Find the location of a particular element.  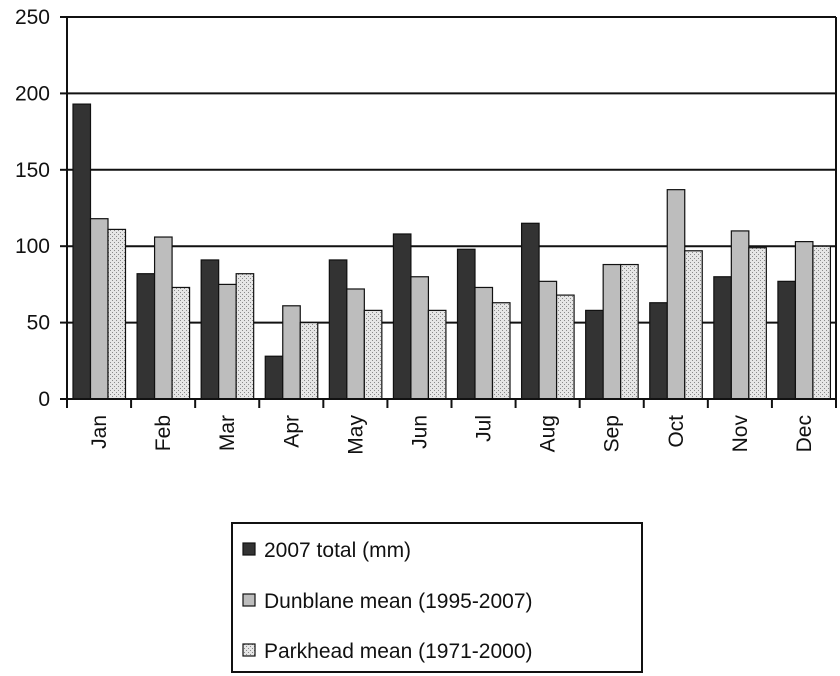

x-tick-label-feb: Feb is located at coordinates (163, 433).